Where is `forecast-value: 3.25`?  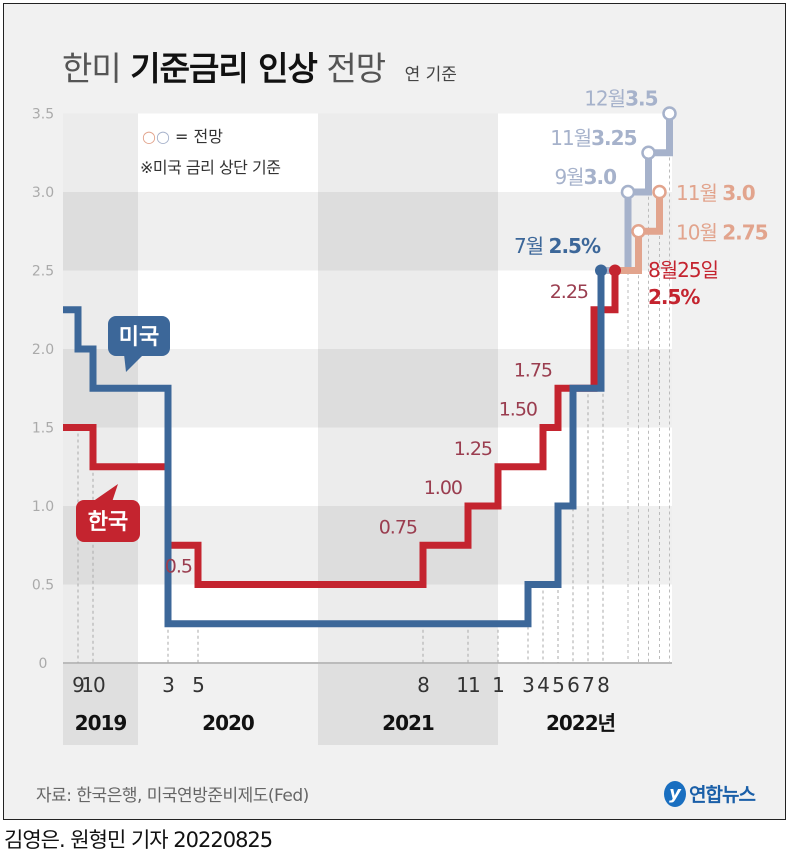
forecast-value: 3.25 is located at coordinates (613, 138).